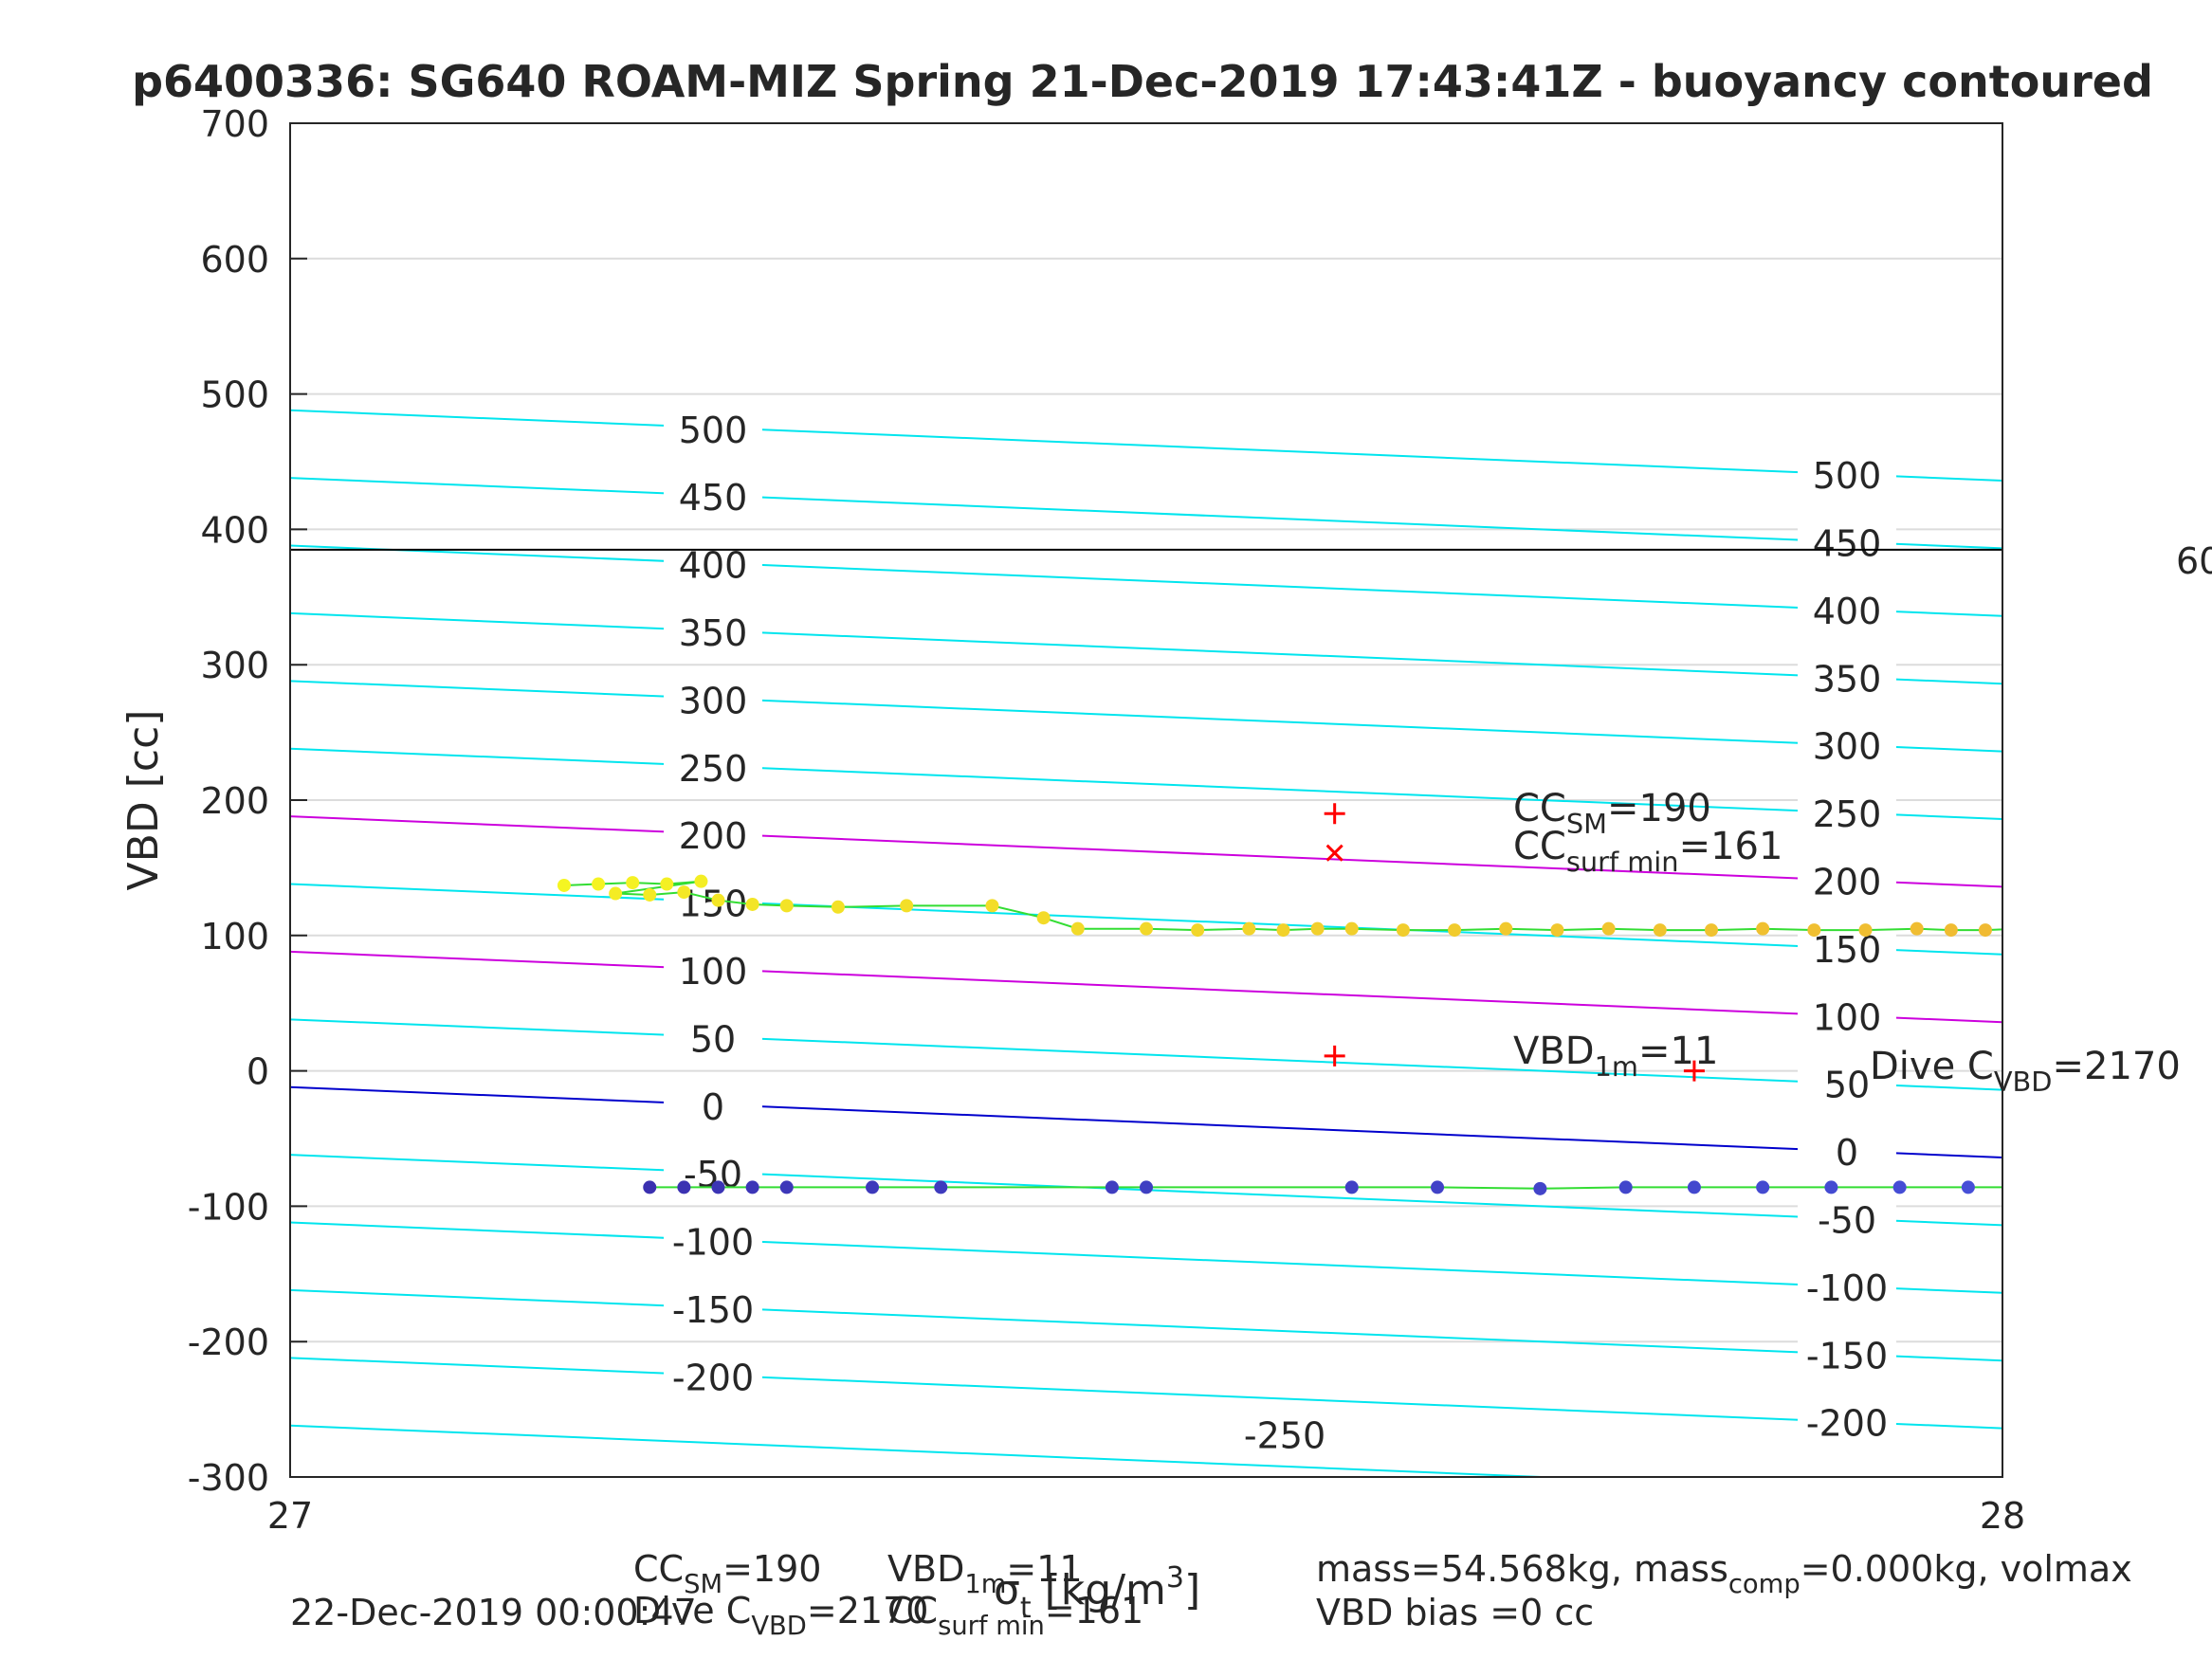  I want to click on x-tick-label: 28, so click(2003, 1516).